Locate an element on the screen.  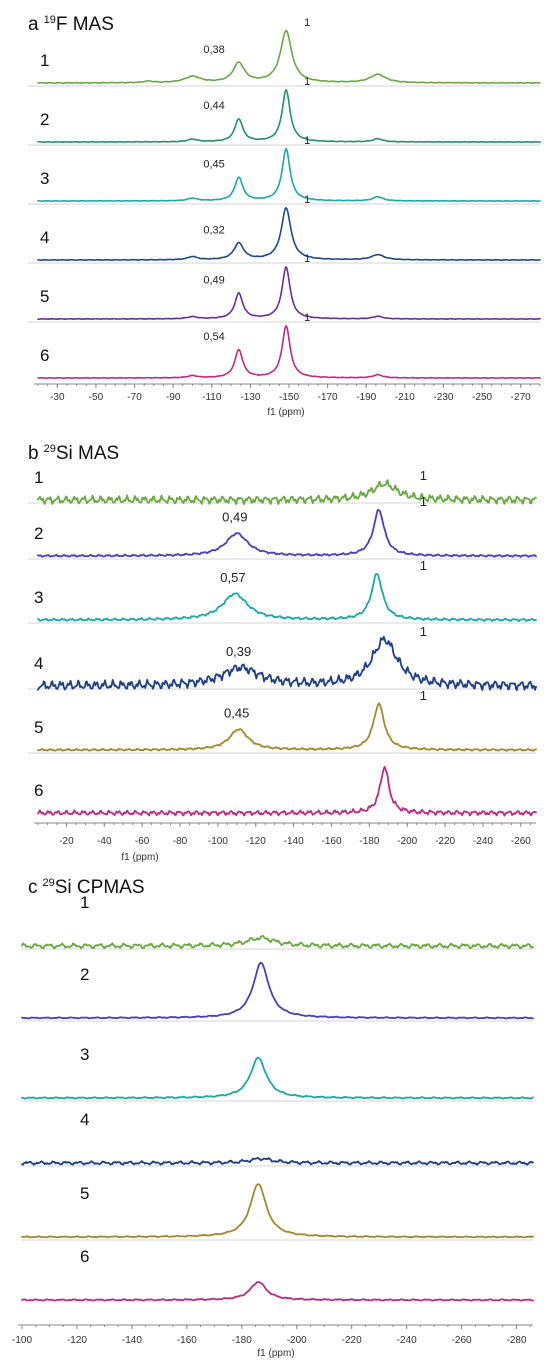
x-axis-tick-label: -150 is located at coordinates (289, 397).